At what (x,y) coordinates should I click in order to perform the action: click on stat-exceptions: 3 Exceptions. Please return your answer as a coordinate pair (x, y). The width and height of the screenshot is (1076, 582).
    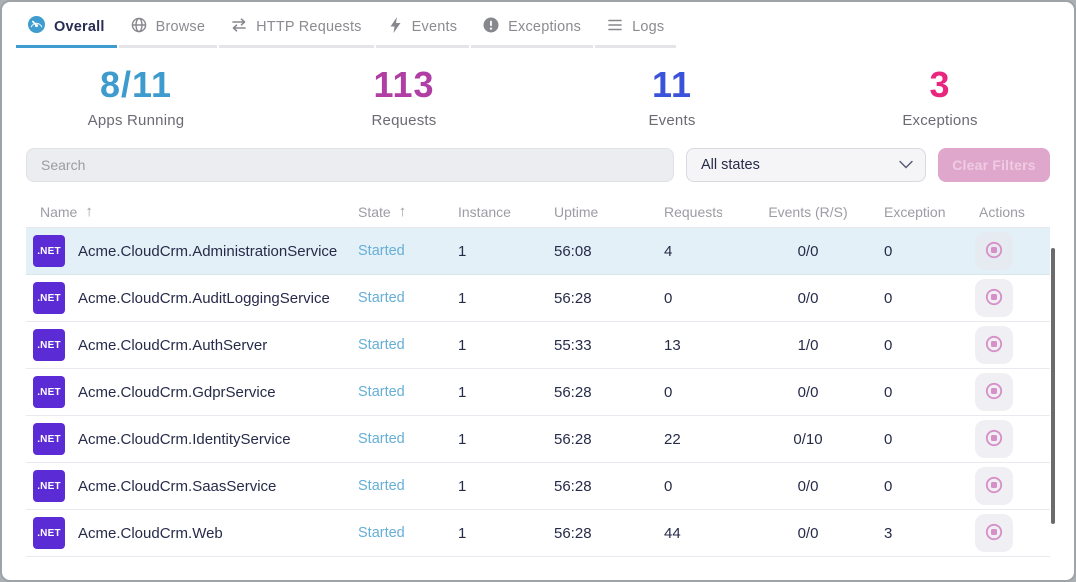
    Looking at the image, I should click on (940, 96).